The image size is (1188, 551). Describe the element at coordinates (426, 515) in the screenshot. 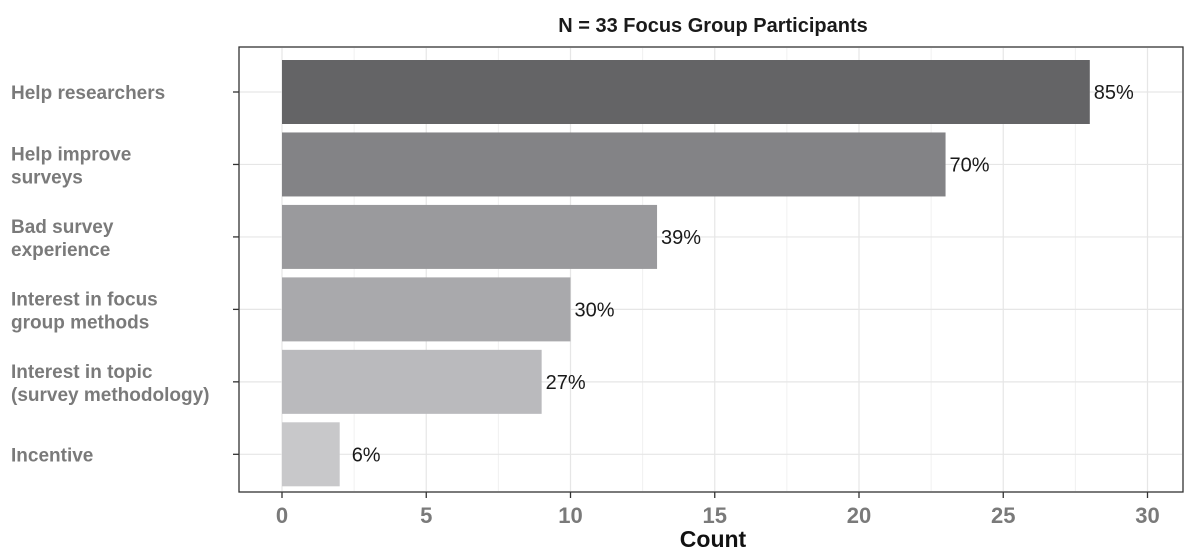

I see `x-tick-label: 5` at that location.